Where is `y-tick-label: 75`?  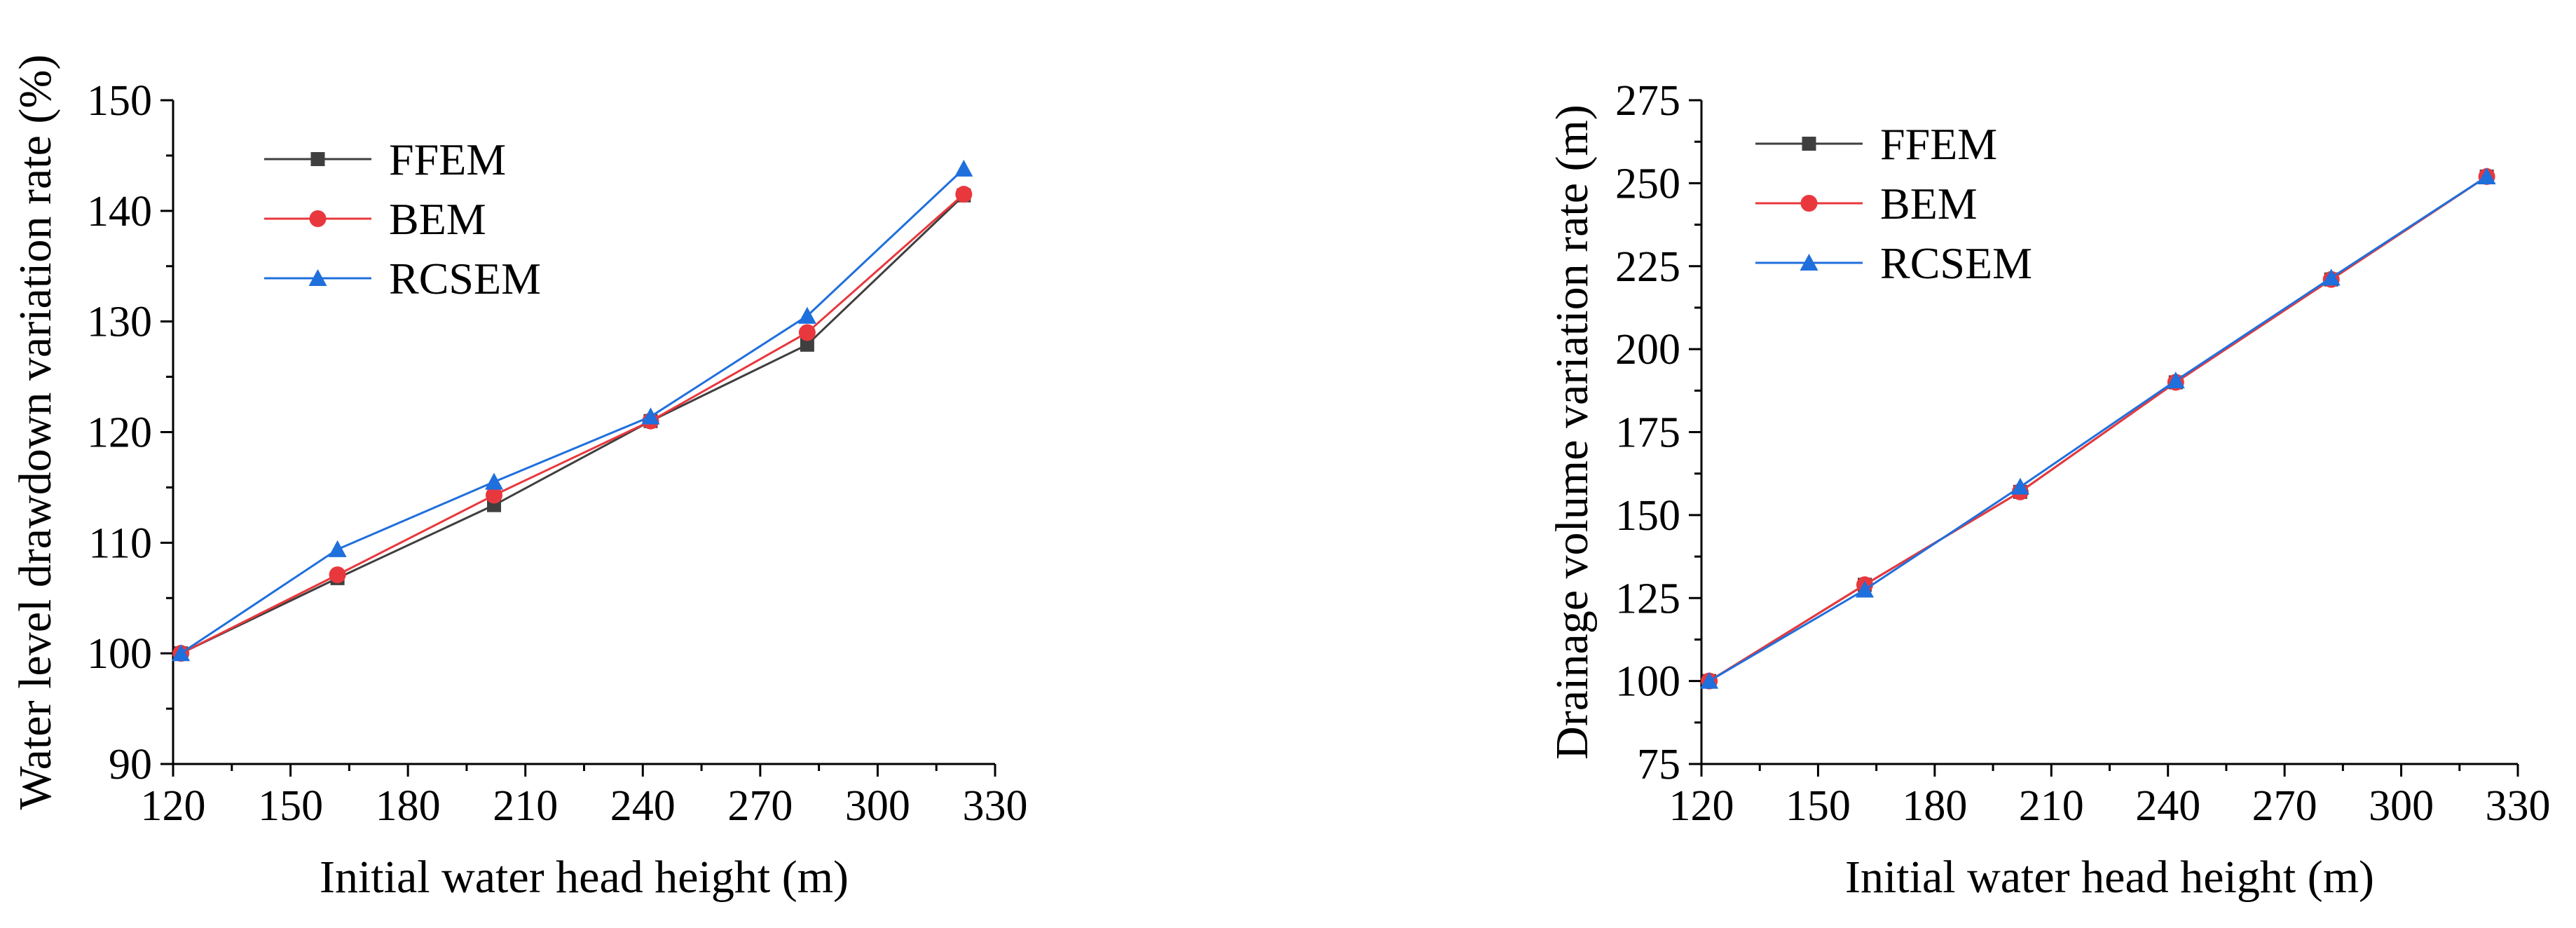 y-tick-label: 75 is located at coordinates (1658, 765).